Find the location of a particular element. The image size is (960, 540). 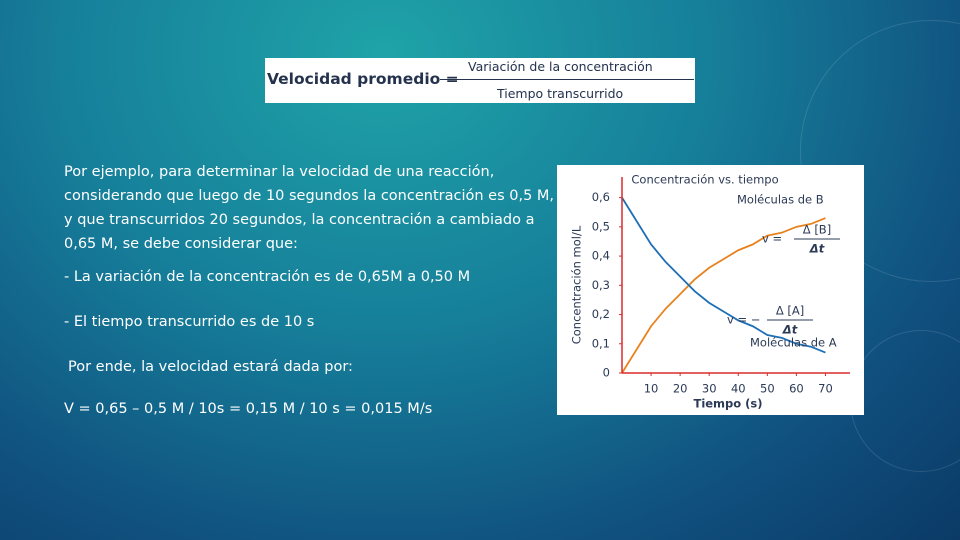

y-tick-label: 0,3 is located at coordinates (601, 285).